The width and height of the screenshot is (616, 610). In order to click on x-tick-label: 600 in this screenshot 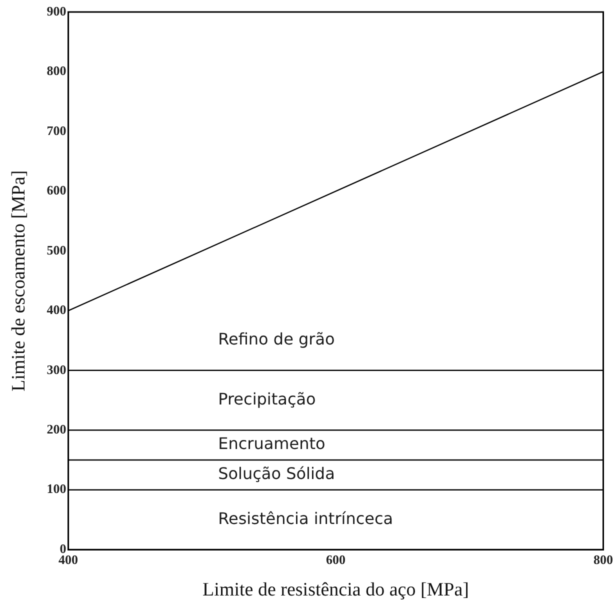, I will do `click(336, 559)`.